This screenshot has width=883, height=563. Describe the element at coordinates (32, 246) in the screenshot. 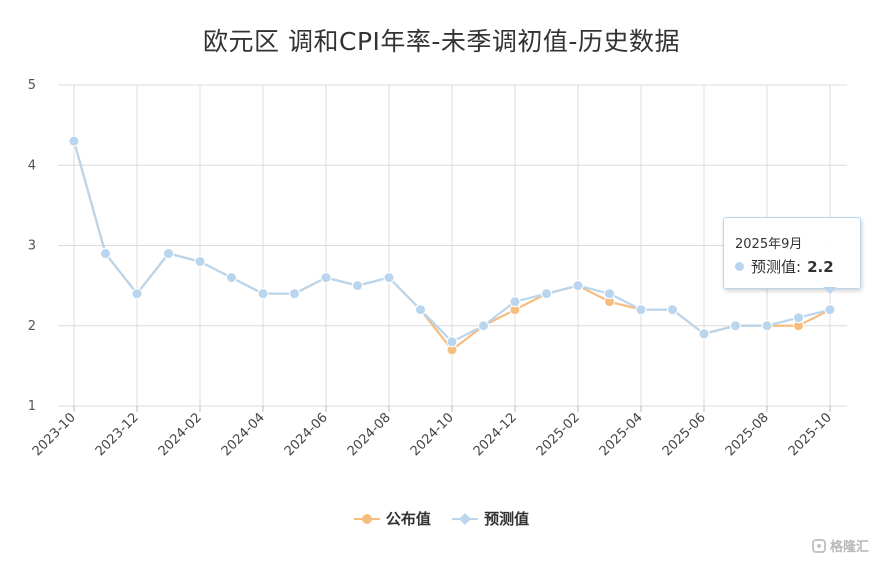

I see `y-tick-label: 3` at that location.